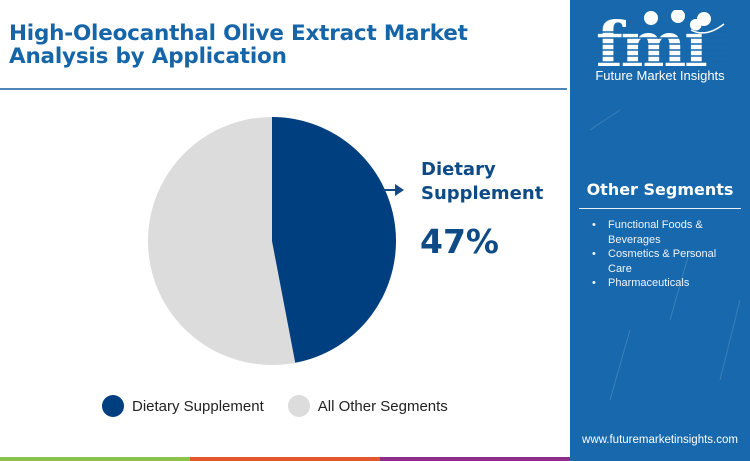 This screenshot has height=461, width=750. I want to click on legend-swatch-dietary-supplement, so click(113, 406).